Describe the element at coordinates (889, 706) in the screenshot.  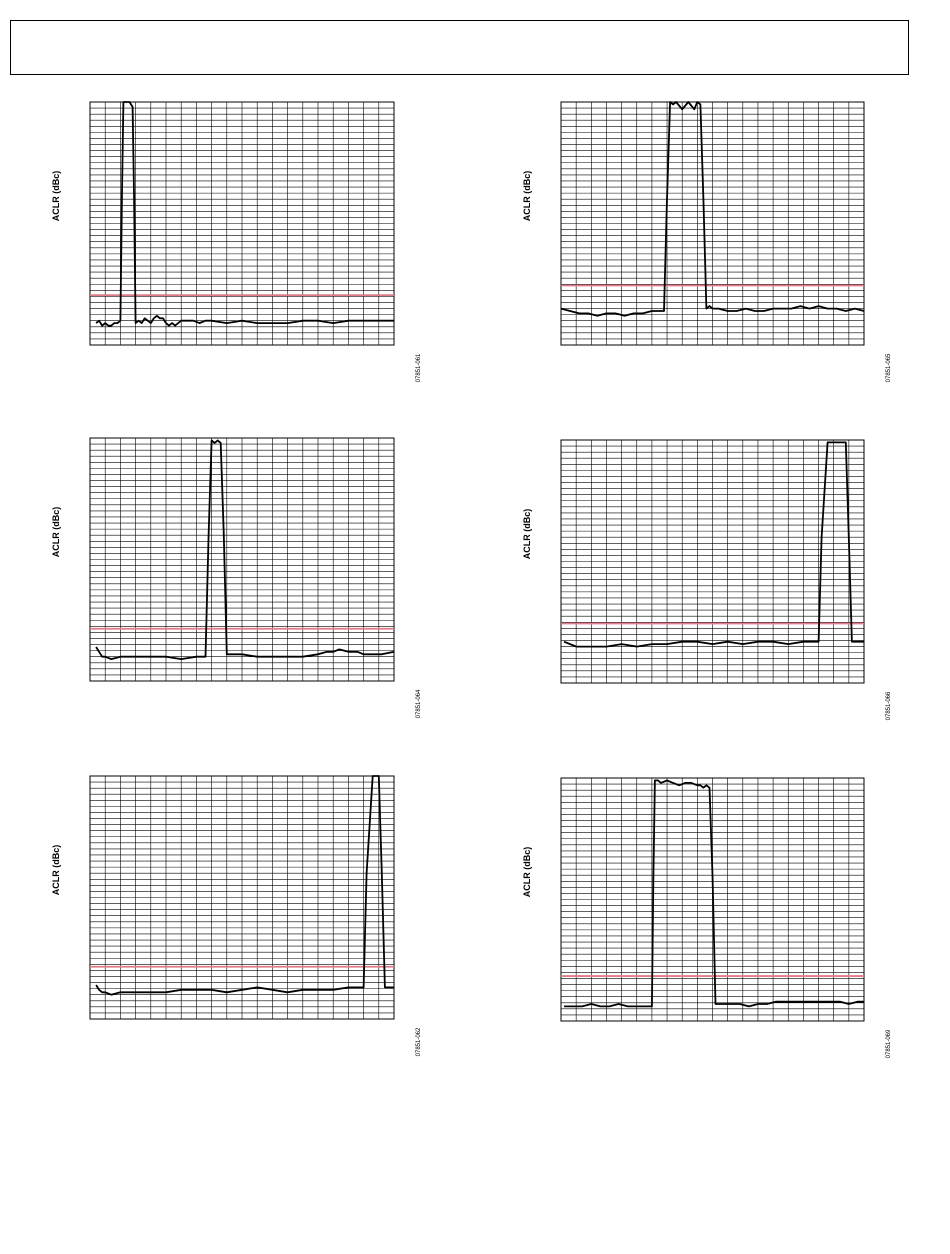
I see `figure-code: 07851-066` at that location.